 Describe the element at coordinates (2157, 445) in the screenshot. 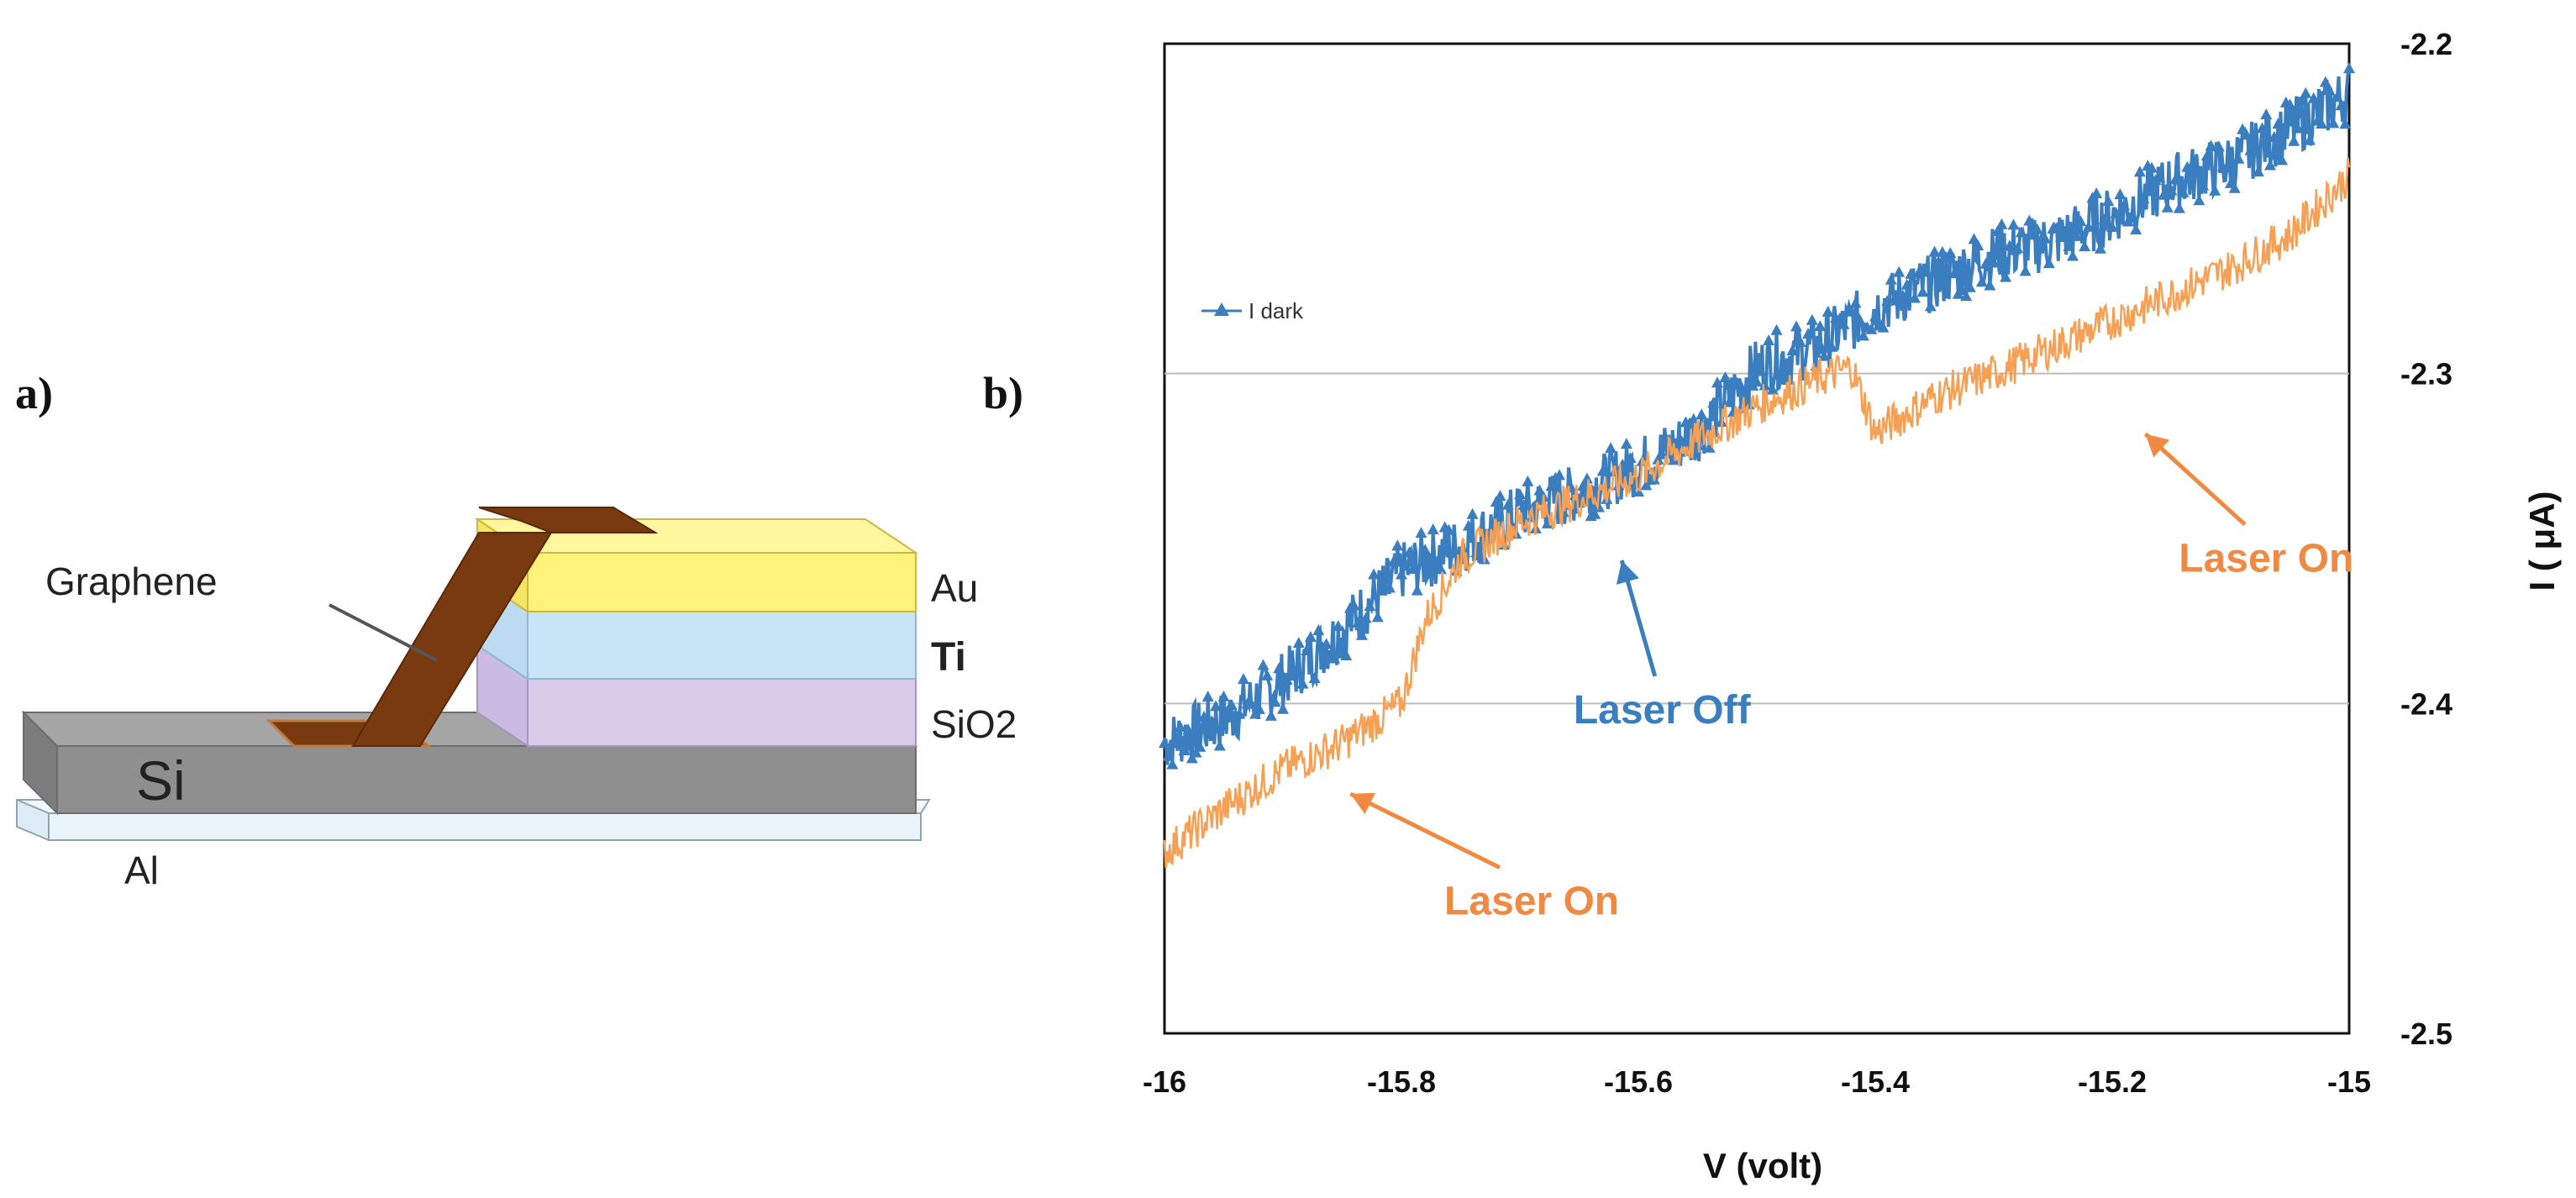

I see `annotation-arrow-head` at that location.